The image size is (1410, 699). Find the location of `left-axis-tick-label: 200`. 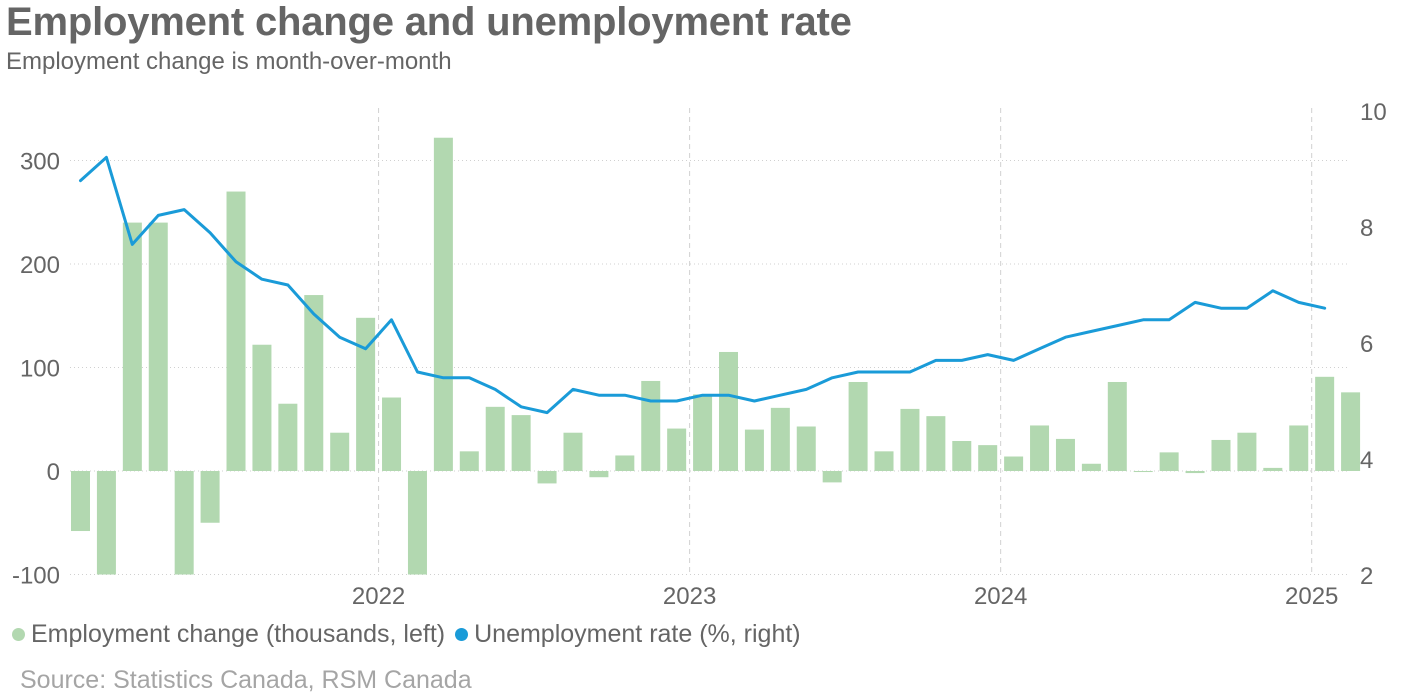

left-axis-tick-label: 200 is located at coordinates (40, 265).